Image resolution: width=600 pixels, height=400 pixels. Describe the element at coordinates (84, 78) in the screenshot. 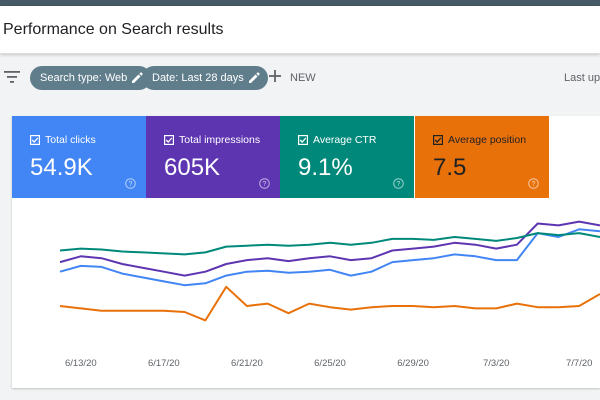

I see `search-type-chip-label: Search type: Web` at that location.